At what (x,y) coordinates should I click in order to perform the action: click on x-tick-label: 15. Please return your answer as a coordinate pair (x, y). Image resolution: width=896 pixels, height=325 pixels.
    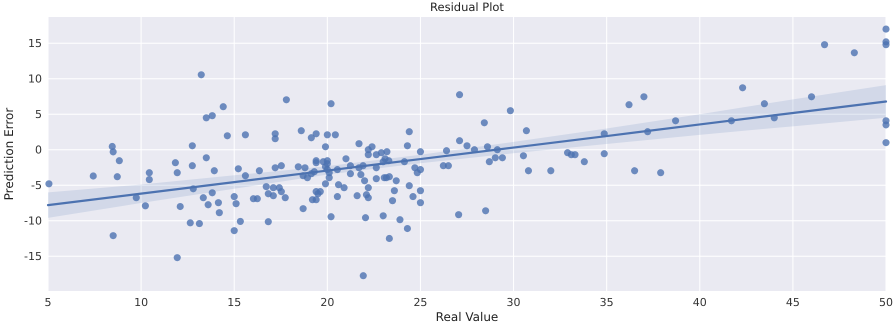
    Looking at the image, I should click on (234, 302).